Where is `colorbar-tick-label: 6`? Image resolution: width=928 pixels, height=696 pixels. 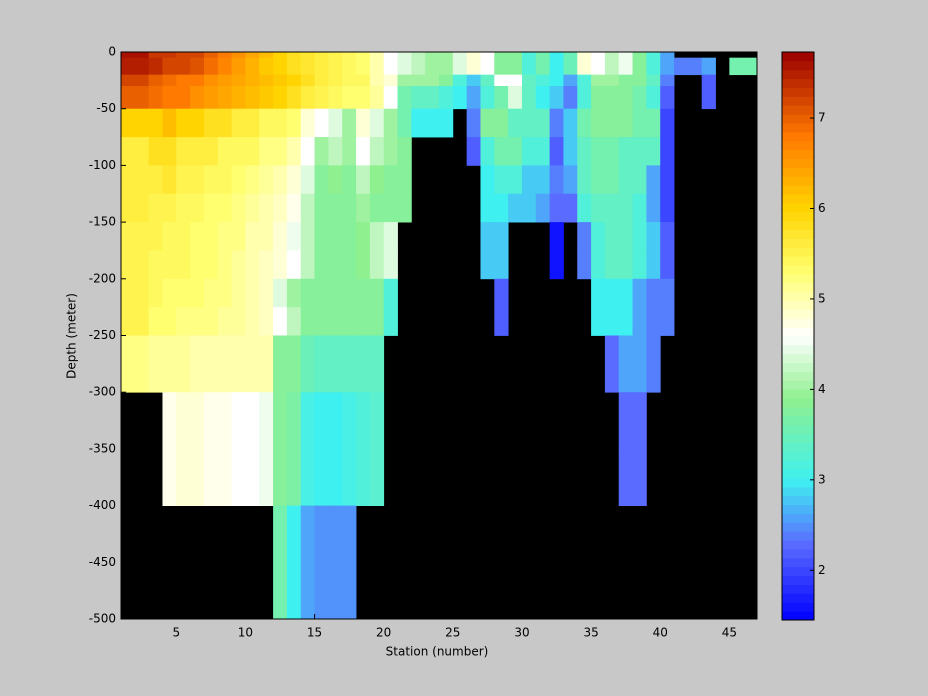
colorbar-tick-label: 6 is located at coordinates (822, 208).